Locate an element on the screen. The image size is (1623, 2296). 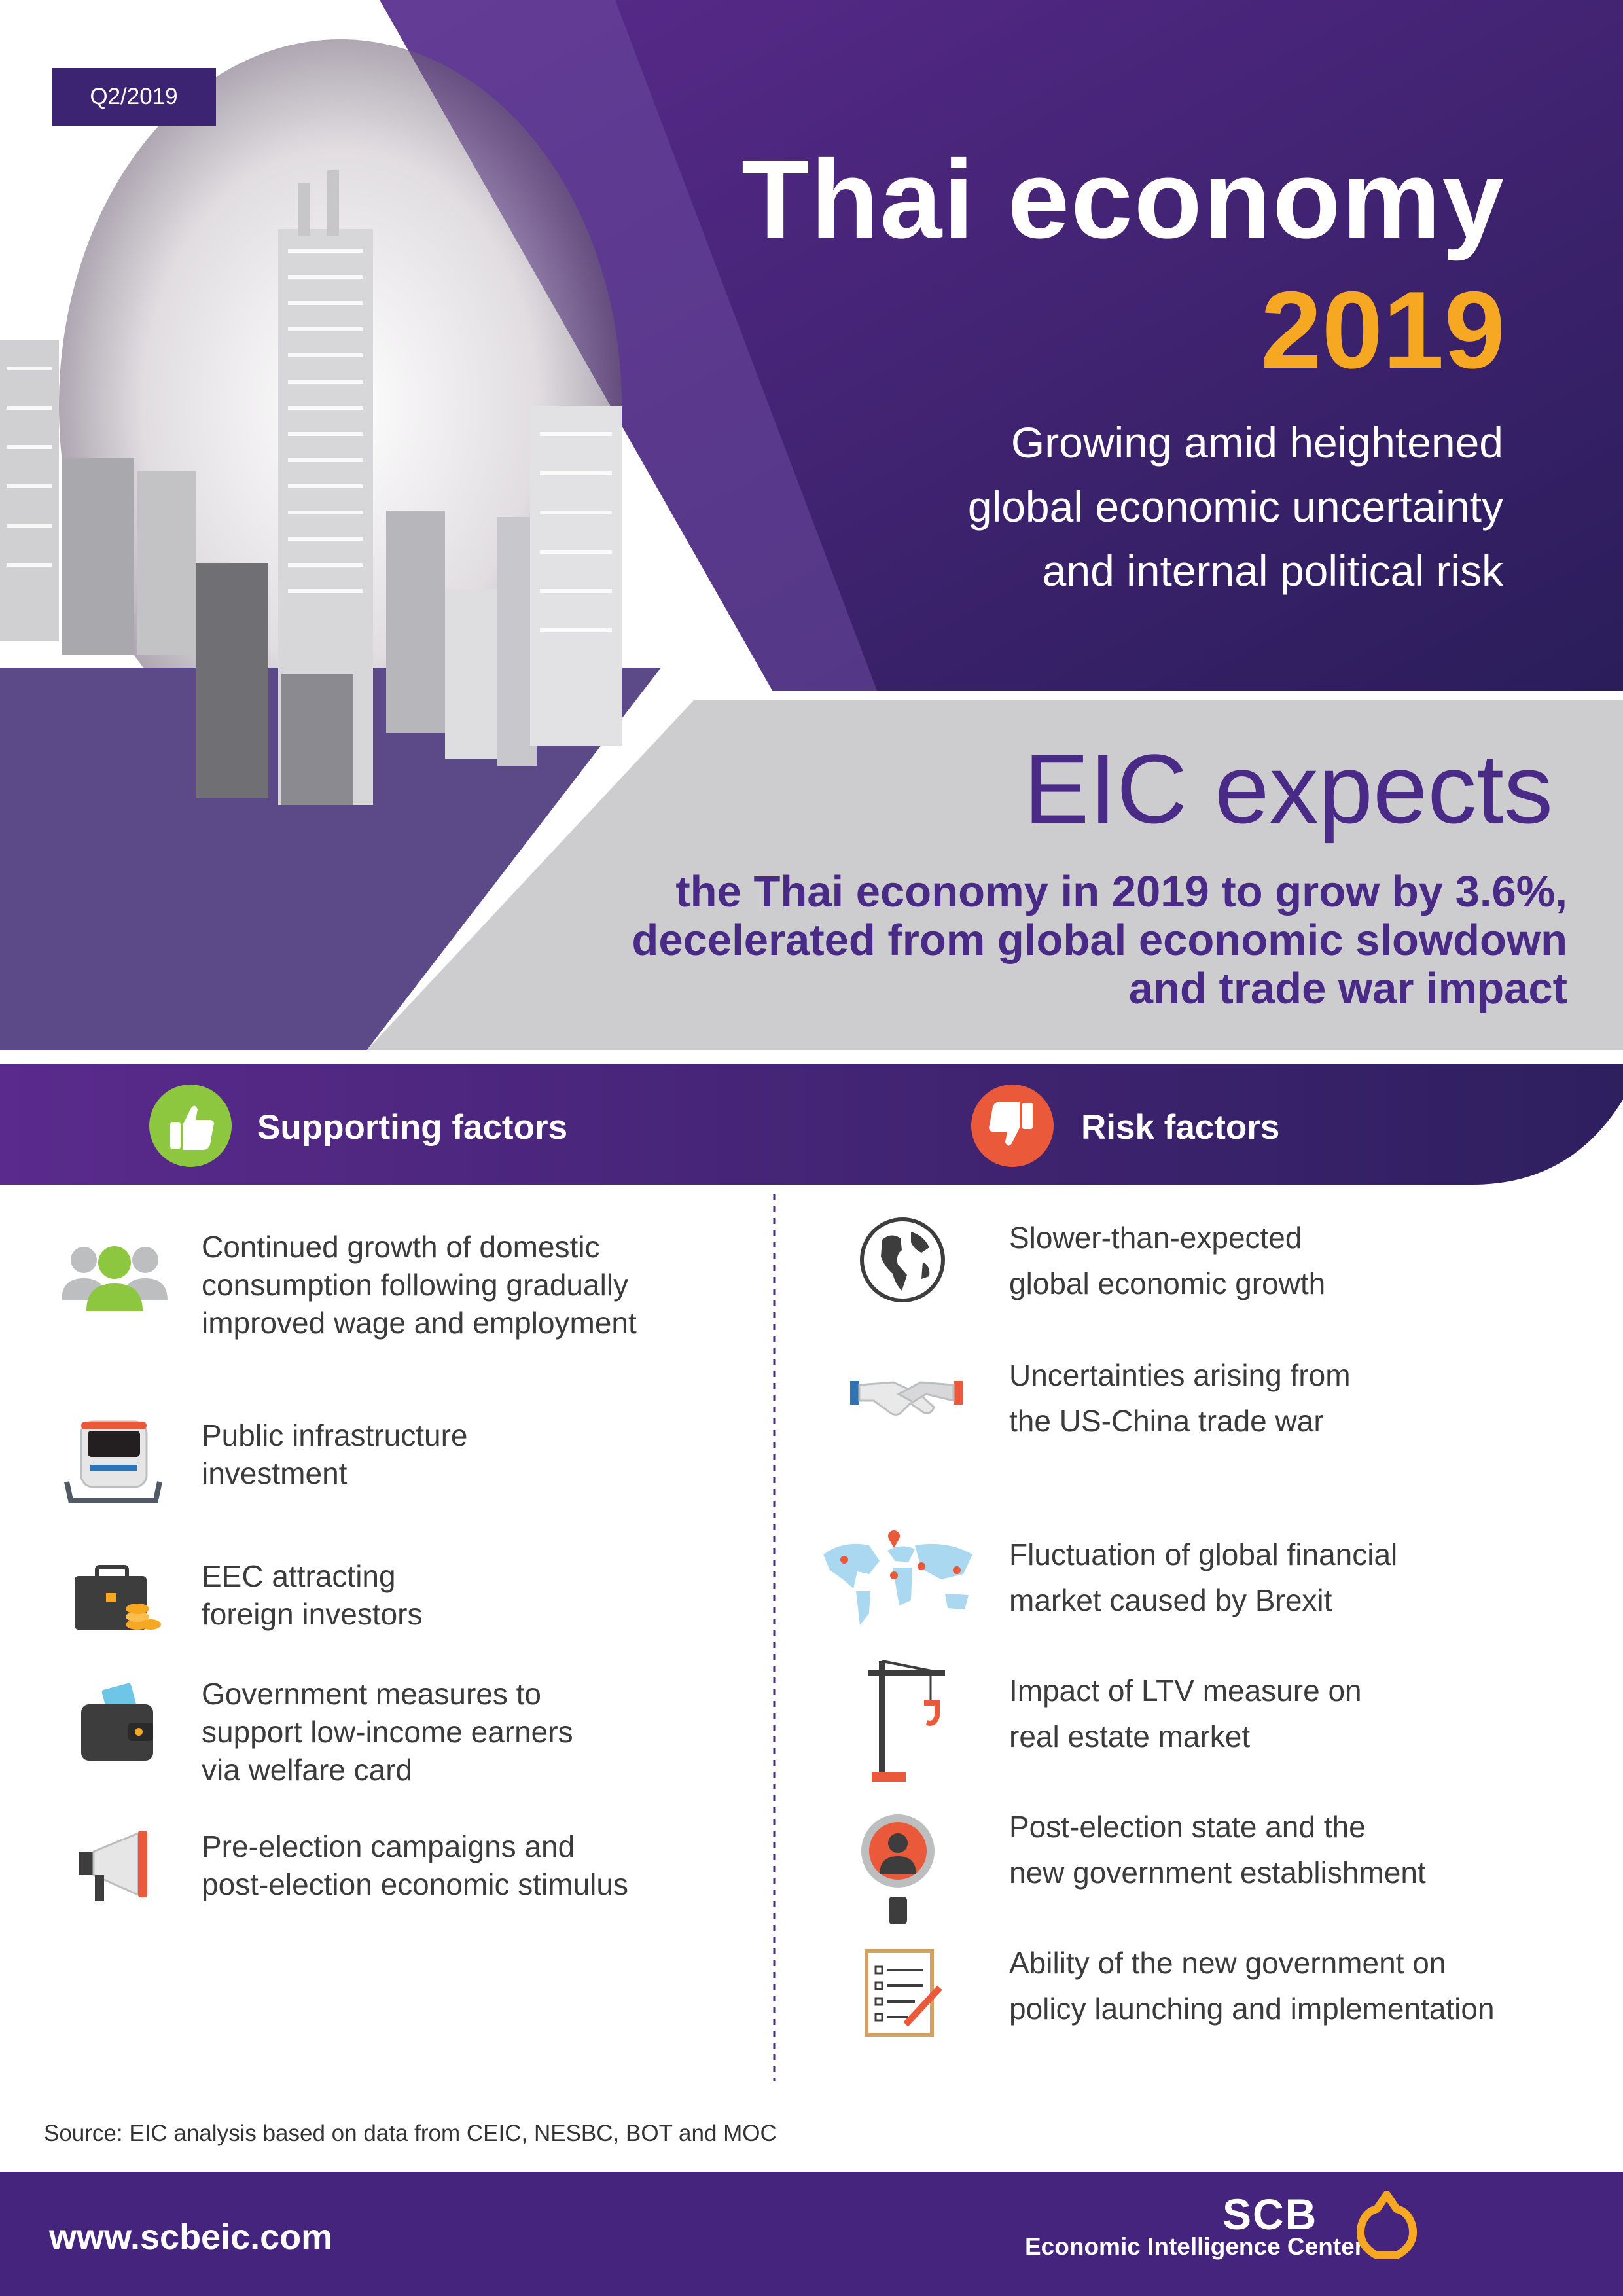
item-line: real estate market is located at coordinates (1130, 1736).